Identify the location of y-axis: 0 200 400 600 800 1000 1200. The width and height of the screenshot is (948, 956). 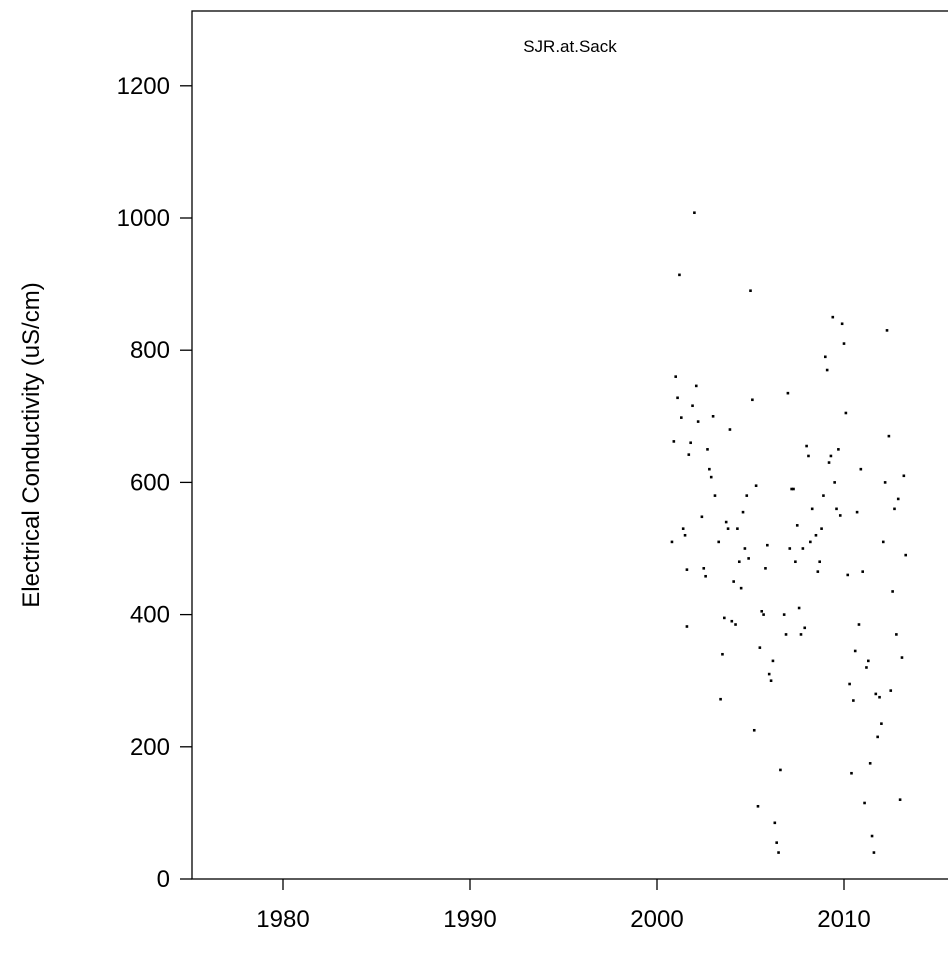
(154, 483).